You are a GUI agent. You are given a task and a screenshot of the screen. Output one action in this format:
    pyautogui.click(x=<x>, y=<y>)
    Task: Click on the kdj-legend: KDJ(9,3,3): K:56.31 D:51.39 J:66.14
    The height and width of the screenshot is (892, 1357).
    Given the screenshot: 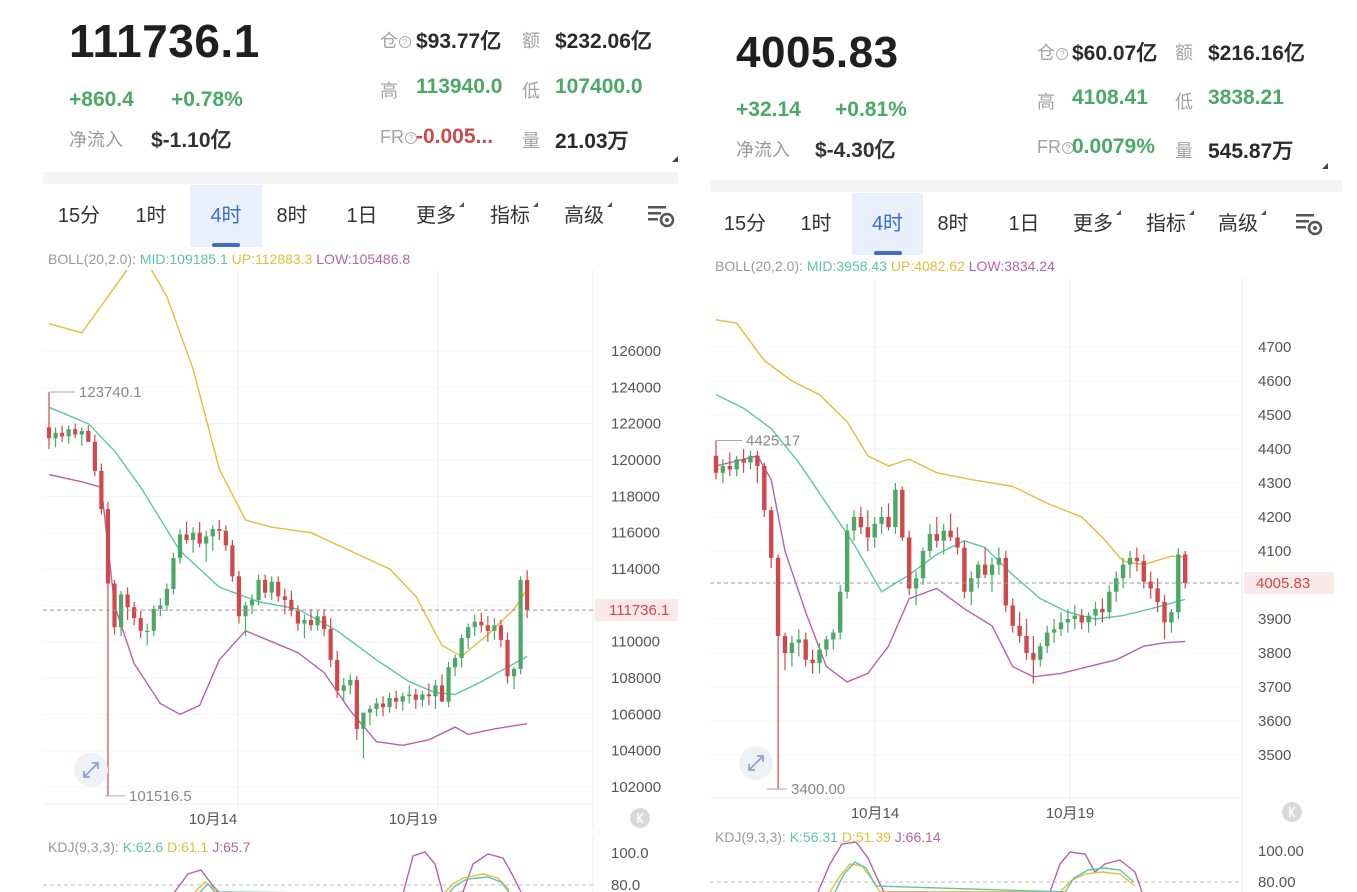 What is the action you would take?
    pyautogui.click(x=828, y=837)
    